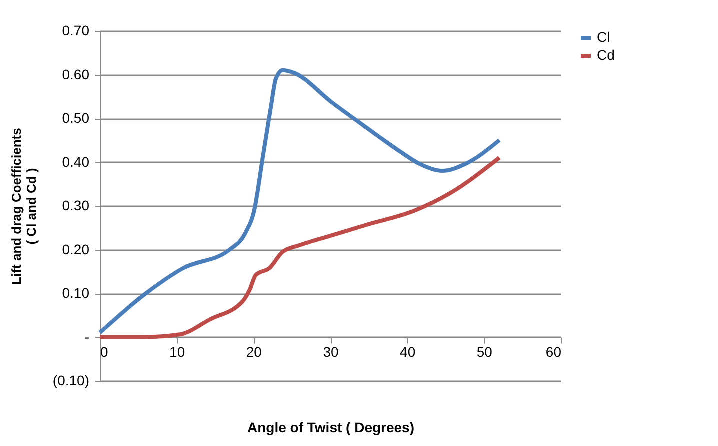  What do you see at coordinates (484, 352) in the screenshot?
I see `x-tick-label: 50` at bounding box center [484, 352].